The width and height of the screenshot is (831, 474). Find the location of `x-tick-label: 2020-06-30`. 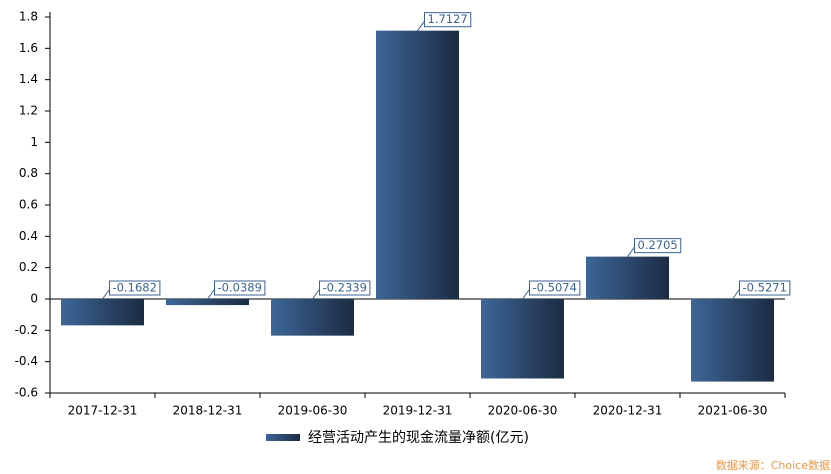

x-tick-label: 2020-06-30 is located at coordinates (523, 411).